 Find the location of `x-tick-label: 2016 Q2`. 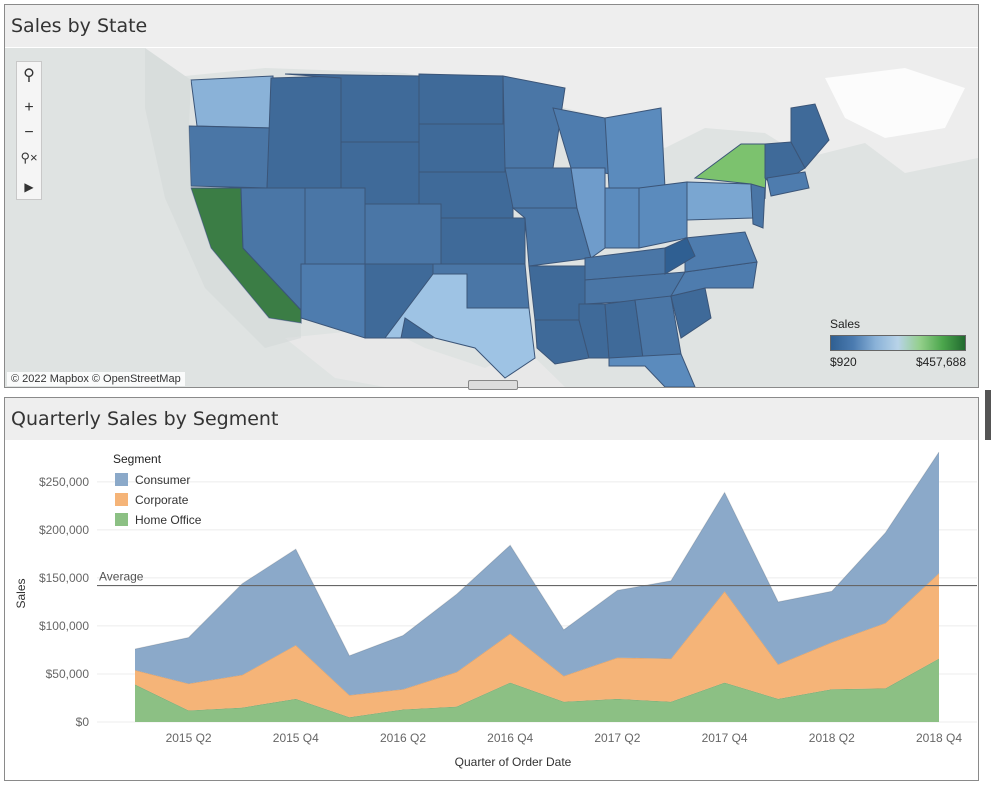

x-tick-label: 2016 Q2 is located at coordinates (403, 738).